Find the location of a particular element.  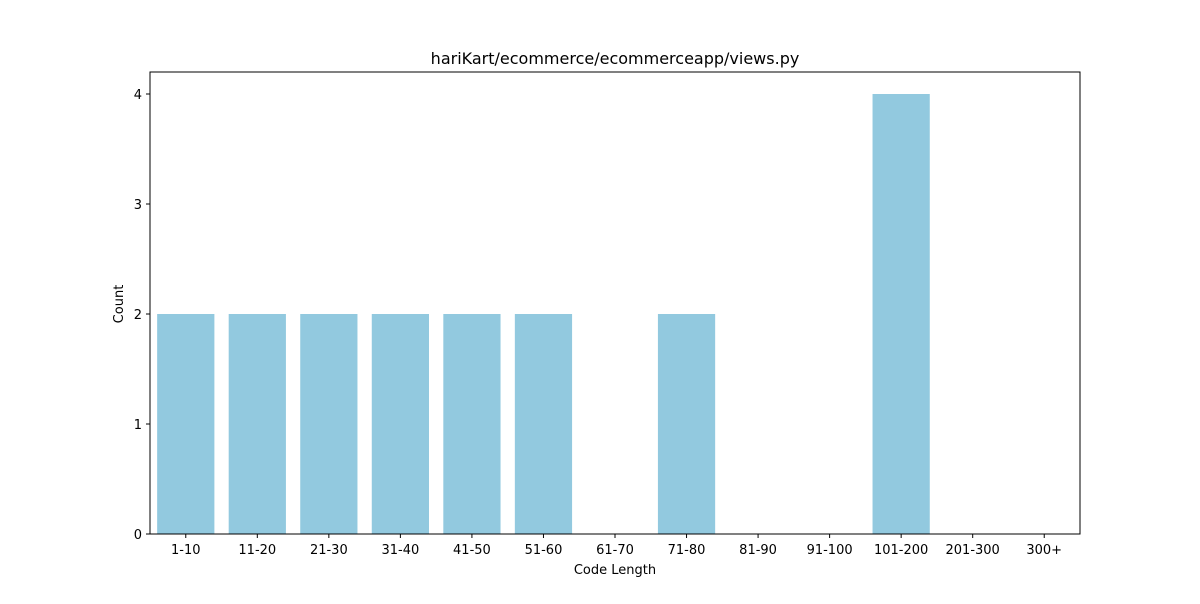

x-tick-label: 201-300 is located at coordinates (973, 550).